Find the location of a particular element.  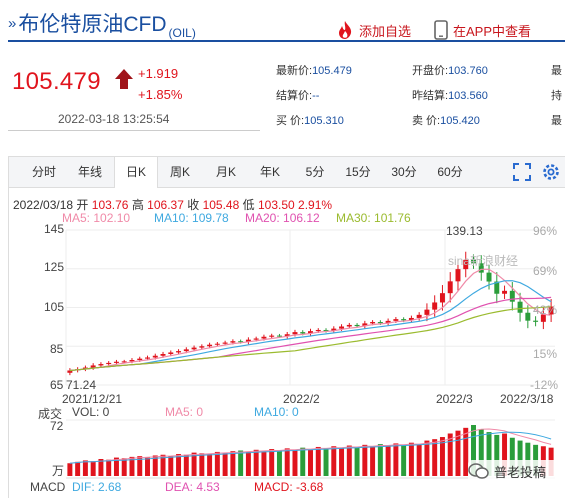

ma20-legend: MA20: 106.12 is located at coordinates (282, 218).